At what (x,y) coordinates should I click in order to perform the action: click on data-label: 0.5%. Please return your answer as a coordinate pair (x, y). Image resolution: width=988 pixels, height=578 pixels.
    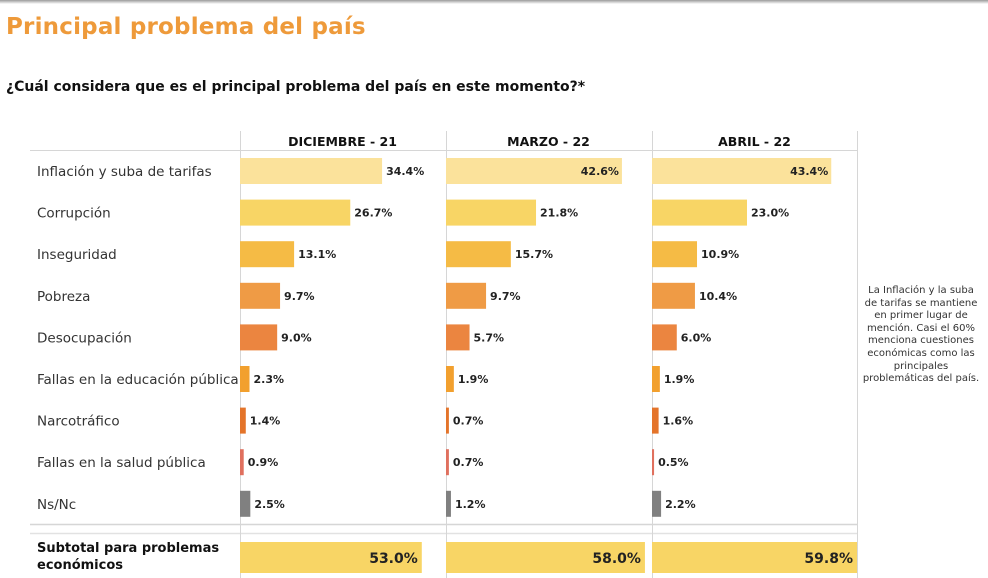
    Looking at the image, I should click on (673, 462).